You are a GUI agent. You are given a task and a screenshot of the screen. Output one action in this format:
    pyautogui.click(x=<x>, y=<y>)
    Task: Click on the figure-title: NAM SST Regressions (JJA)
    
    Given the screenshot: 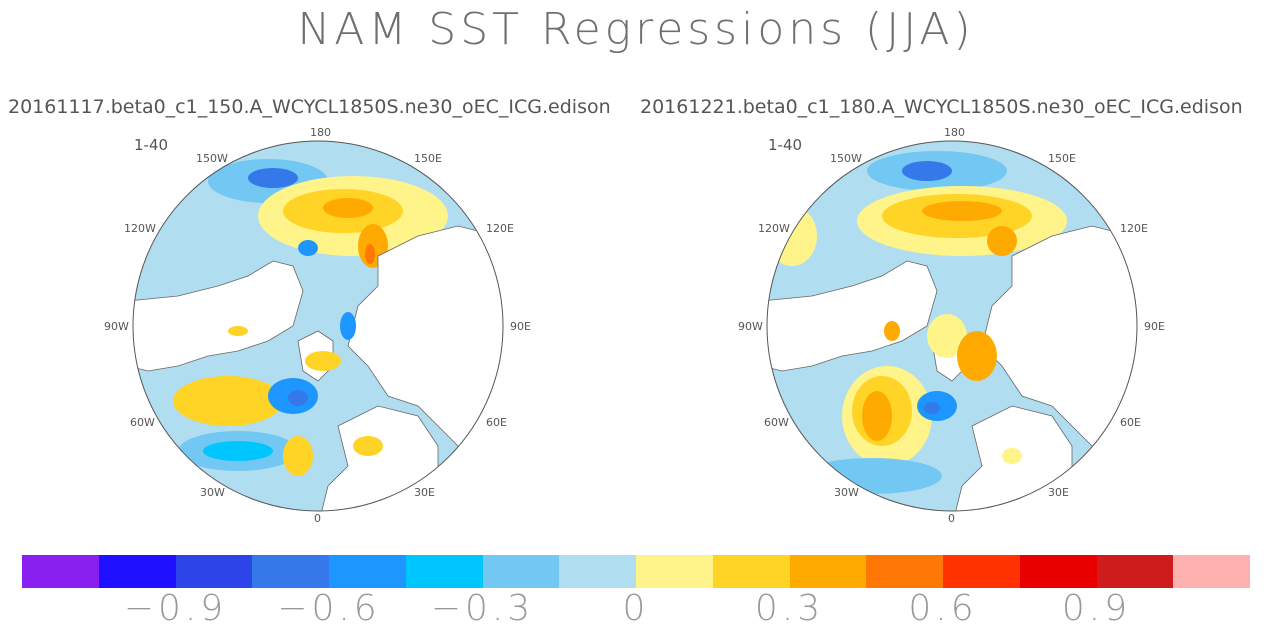 What is the action you would take?
    pyautogui.click(x=636, y=29)
    